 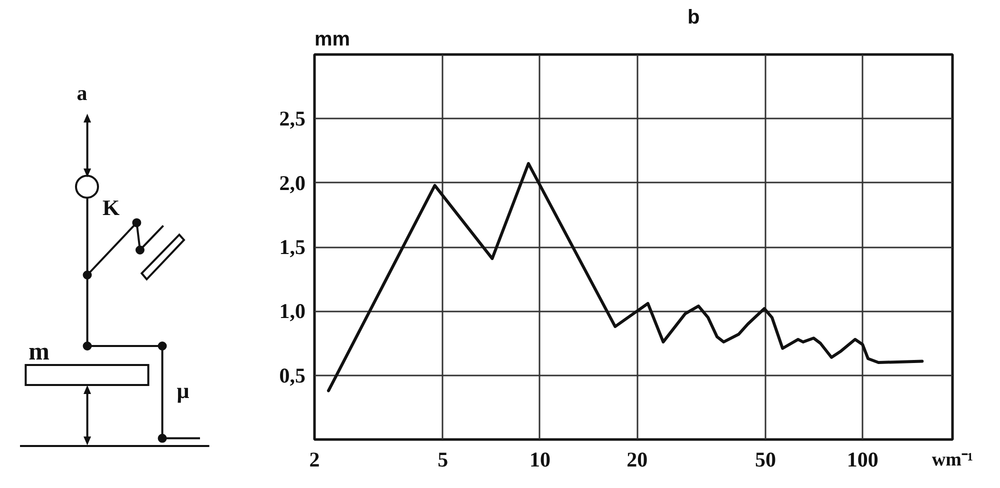 I want to click on text: a, so click(x=82, y=92).